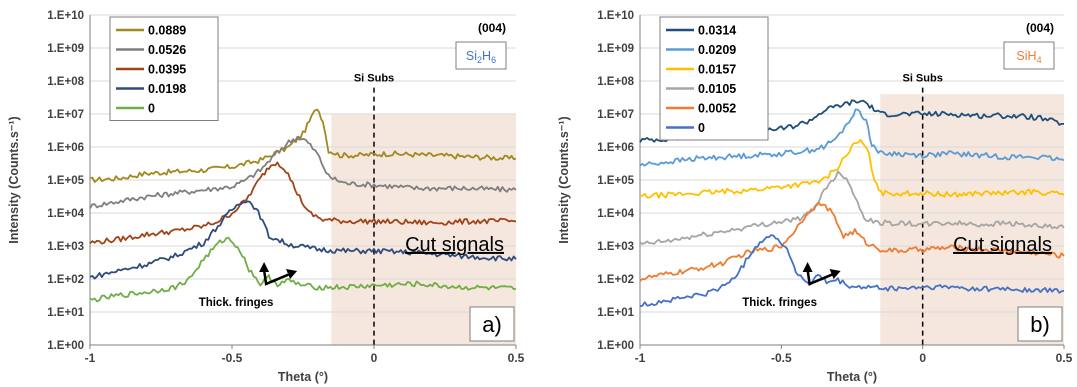  I want to click on series-line-0.0198, so click(303, 240).